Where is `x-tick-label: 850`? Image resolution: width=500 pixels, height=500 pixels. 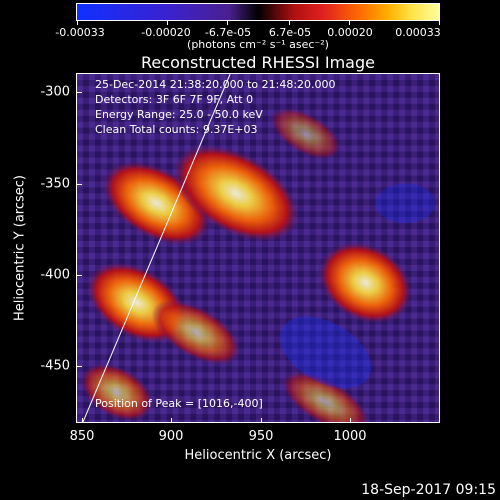 x-tick-label: 850 is located at coordinates (82, 436).